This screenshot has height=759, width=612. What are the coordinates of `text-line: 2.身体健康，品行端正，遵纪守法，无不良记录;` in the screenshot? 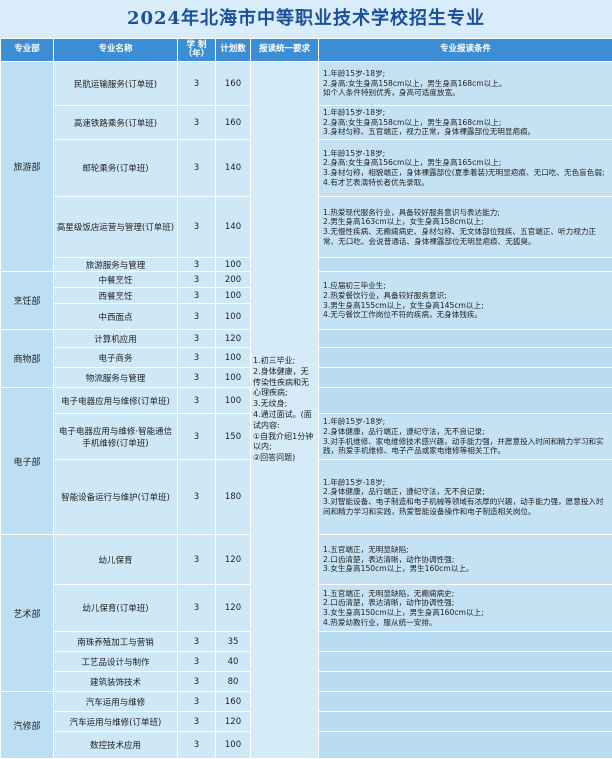 It's located at (404, 492).